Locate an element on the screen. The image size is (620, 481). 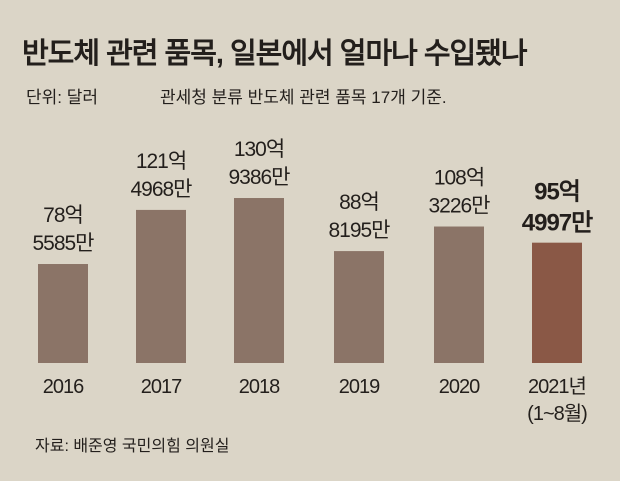
x-tick-label: 2021년 is located at coordinates (557, 386).